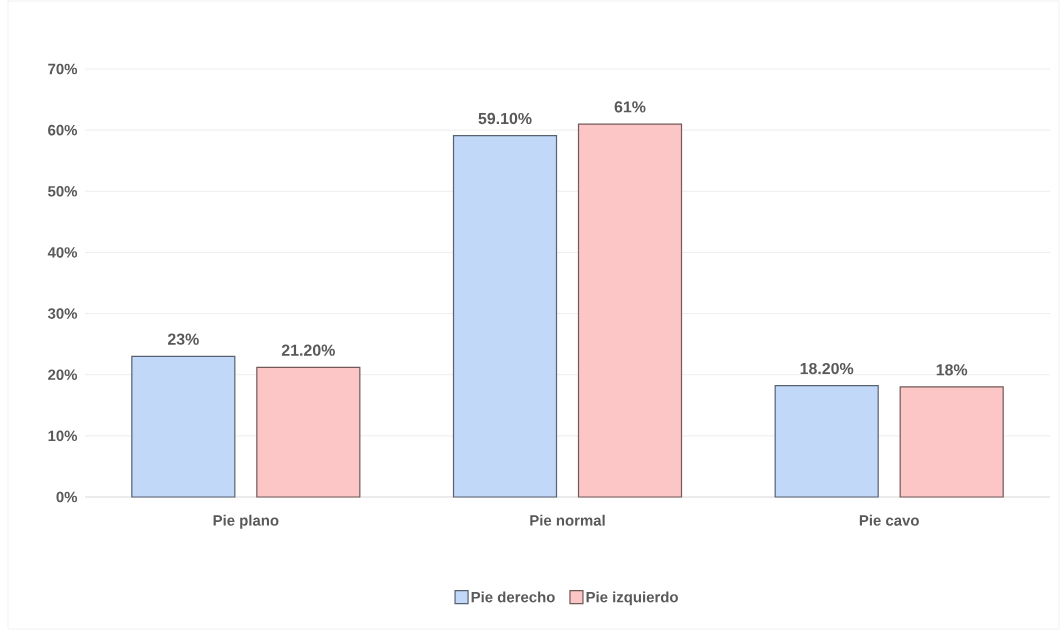 The height and width of the screenshot is (630, 1060). Describe the element at coordinates (632, 598) in the screenshot. I see `legend-label: Pie izquierdo` at that location.